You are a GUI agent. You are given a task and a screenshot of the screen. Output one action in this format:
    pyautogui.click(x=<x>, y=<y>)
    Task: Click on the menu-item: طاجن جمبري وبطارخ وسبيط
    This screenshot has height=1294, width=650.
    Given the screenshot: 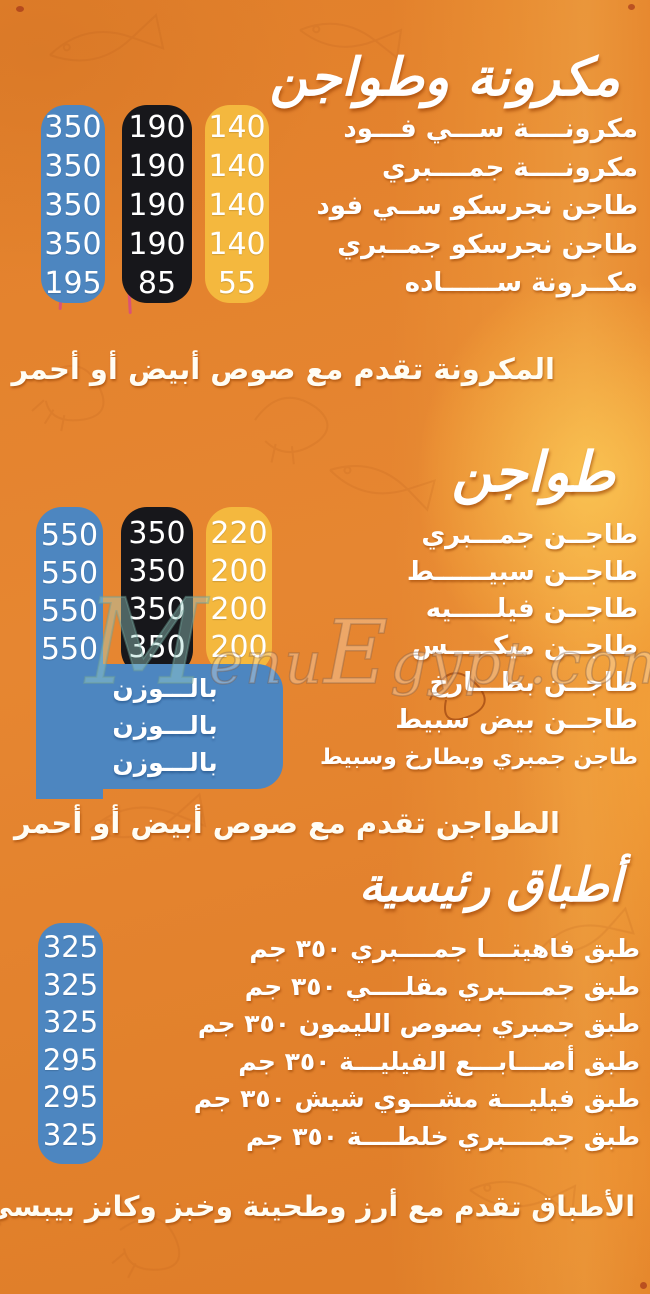 What is the action you would take?
    pyautogui.click(x=478, y=757)
    